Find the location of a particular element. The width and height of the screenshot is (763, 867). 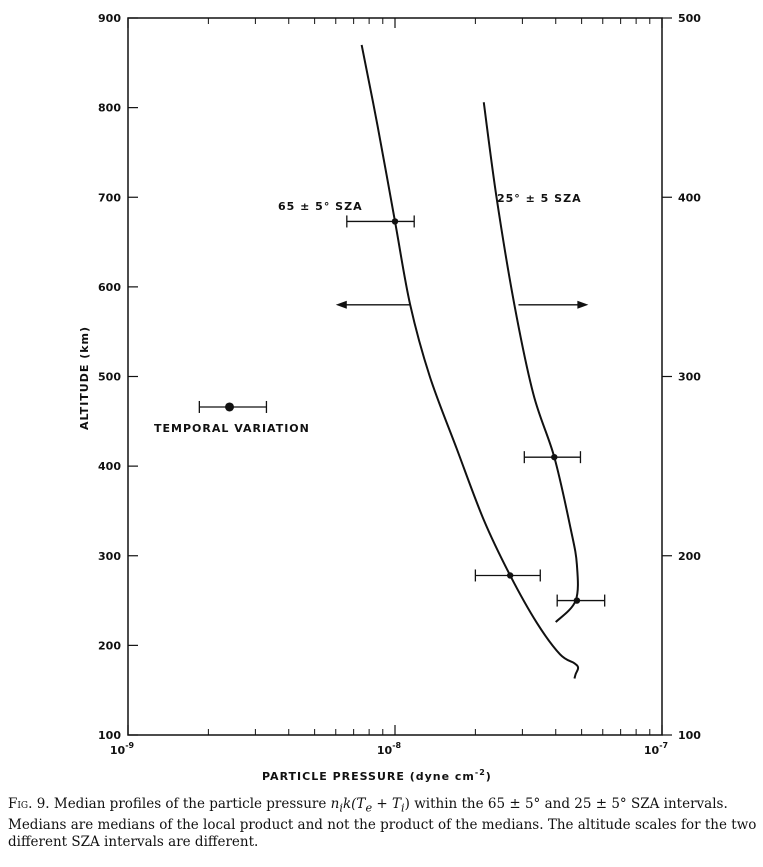

temporal-point is located at coordinates (230, 407).